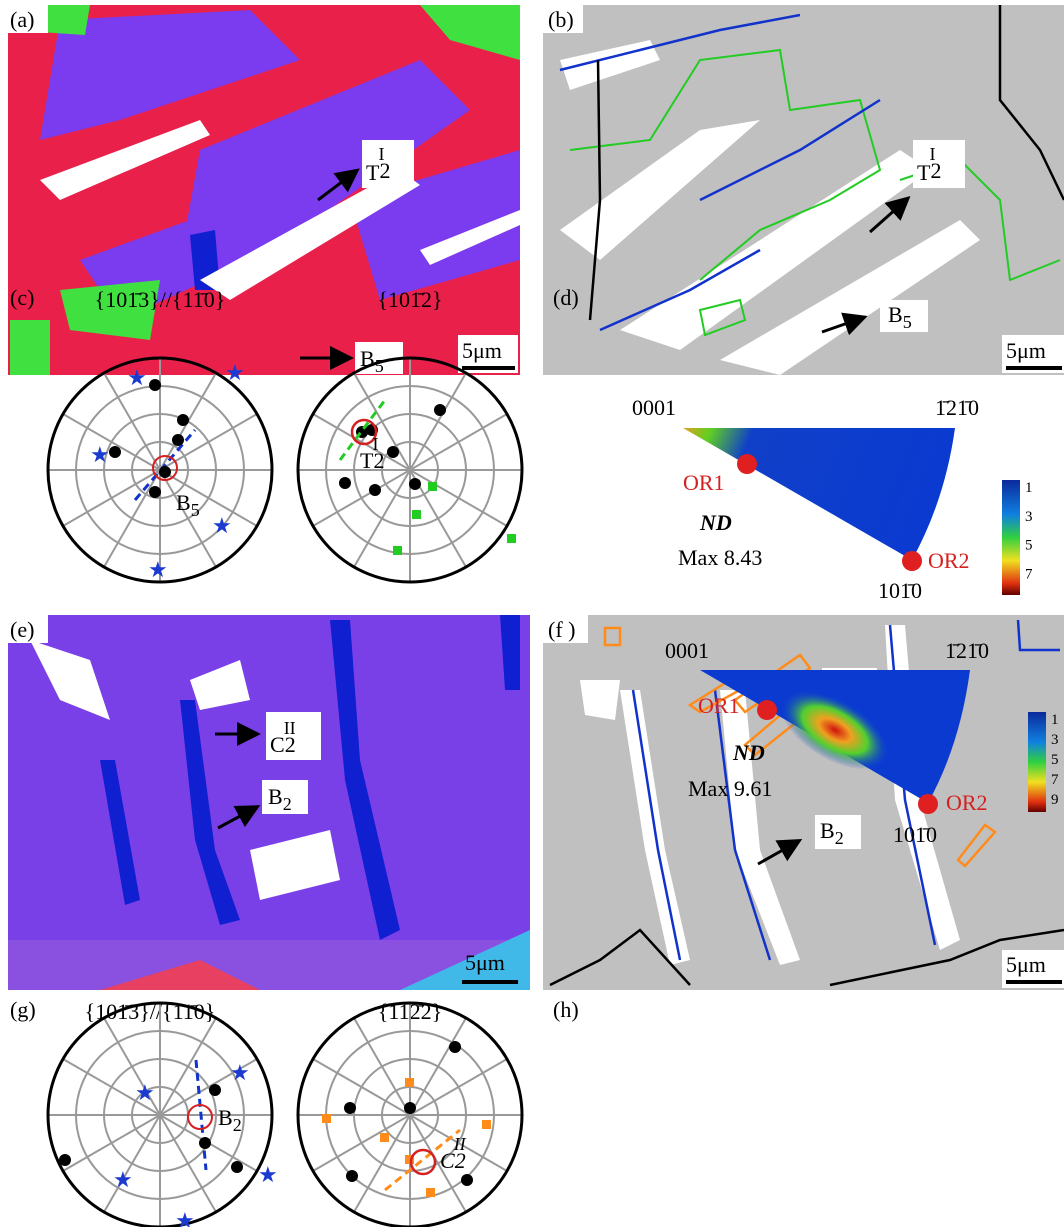 The image size is (1064, 1227). What do you see at coordinates (566, 297) in the screenshot?
I see `panel-label: (d)` at bounding box center [566, 297].